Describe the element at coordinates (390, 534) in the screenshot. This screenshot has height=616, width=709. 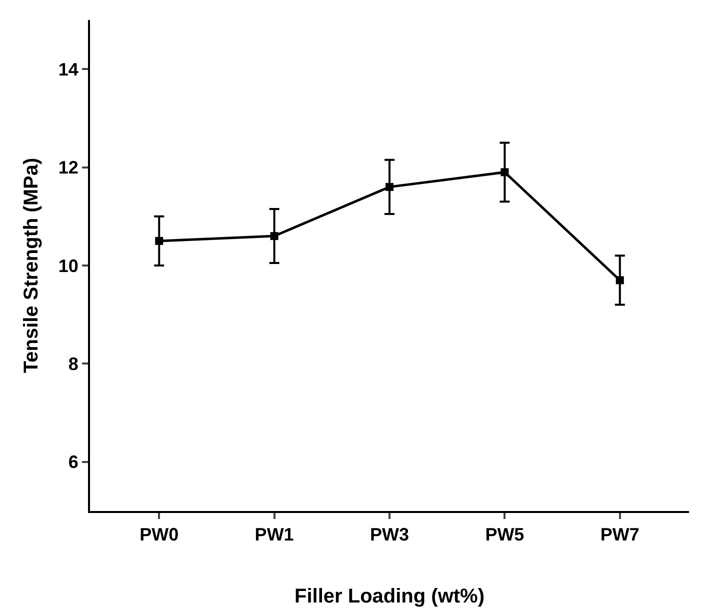
I see `x-tick-label: PW3` at that location.